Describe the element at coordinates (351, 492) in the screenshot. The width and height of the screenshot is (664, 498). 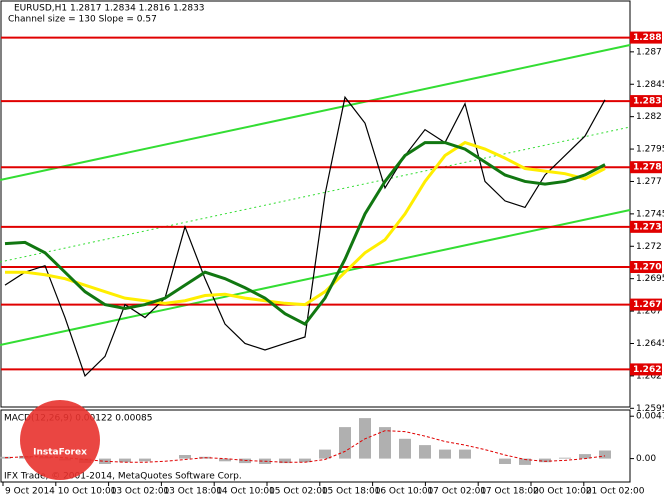
I see `x-tick-label: 15 Oct 18:00` at that location.